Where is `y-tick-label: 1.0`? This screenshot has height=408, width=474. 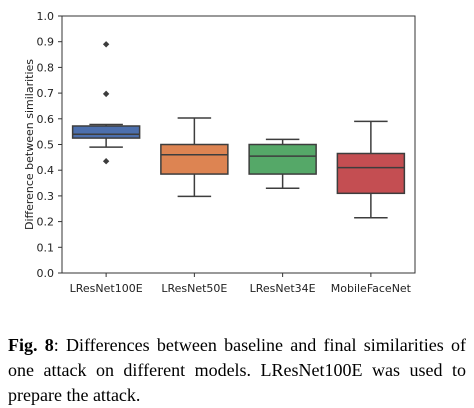 y-tick-label: 1.0 is located at coordinates (46, 16).